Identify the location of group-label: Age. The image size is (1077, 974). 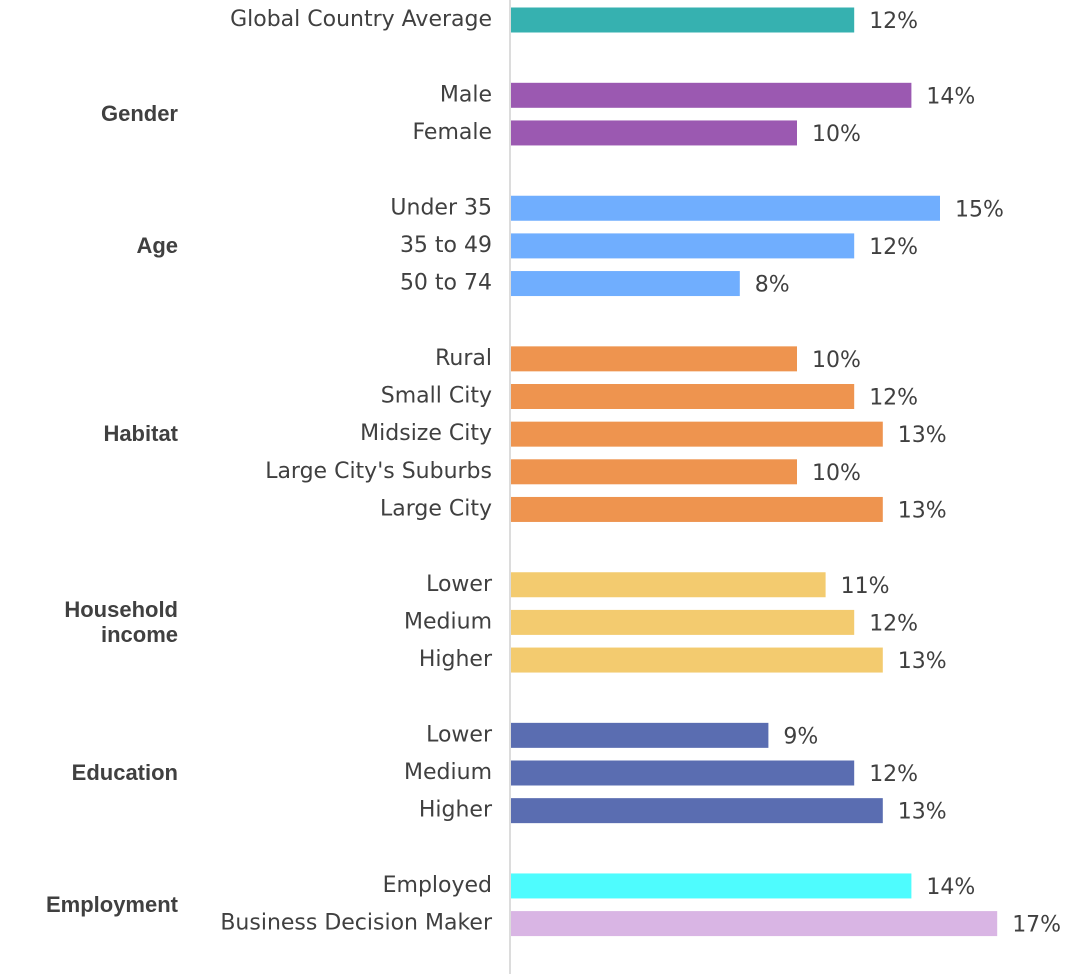
(157, 246).